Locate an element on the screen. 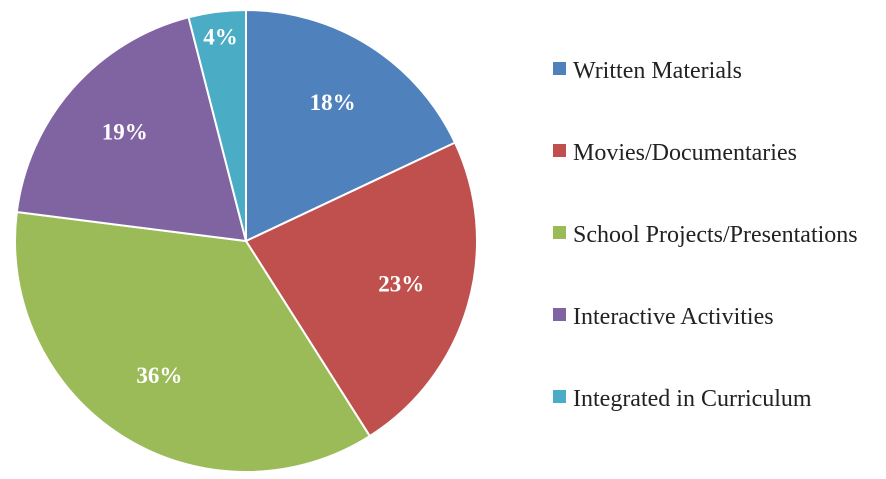 The image size is (886, 479). legend-label: Written Materials is located at coordinates (657, 71).